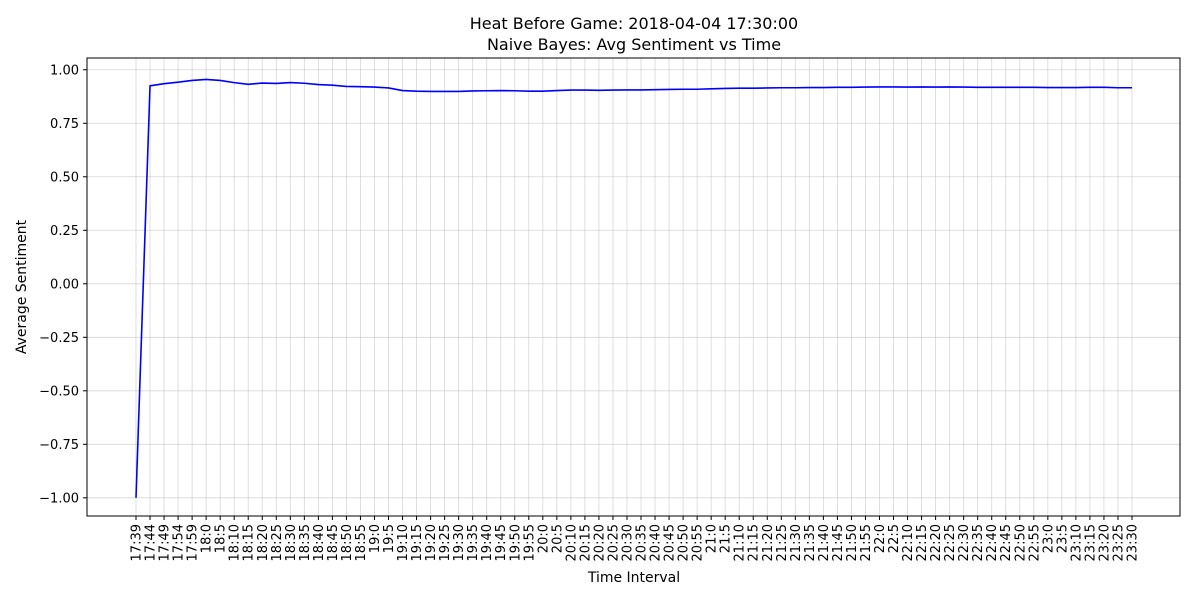 The width and height of the screenshot is (1200, 604). I want to click on x-tick-label: 23:25, so click(1118, 542).